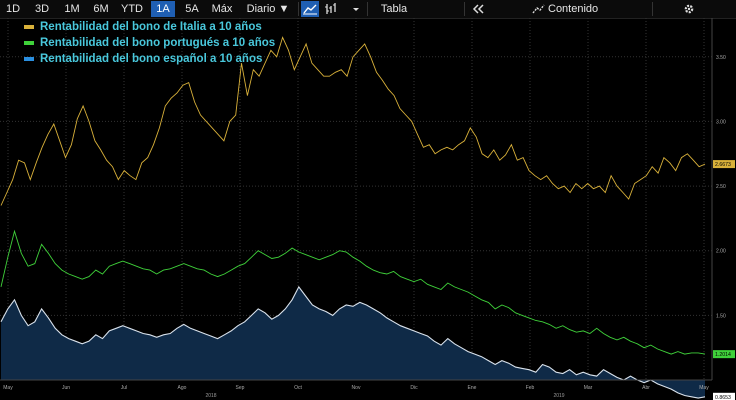  What do you see at coordinates (29, 27) in the screenshot?
I see `legend-swatch-italy` at bounding box center [29, 27].